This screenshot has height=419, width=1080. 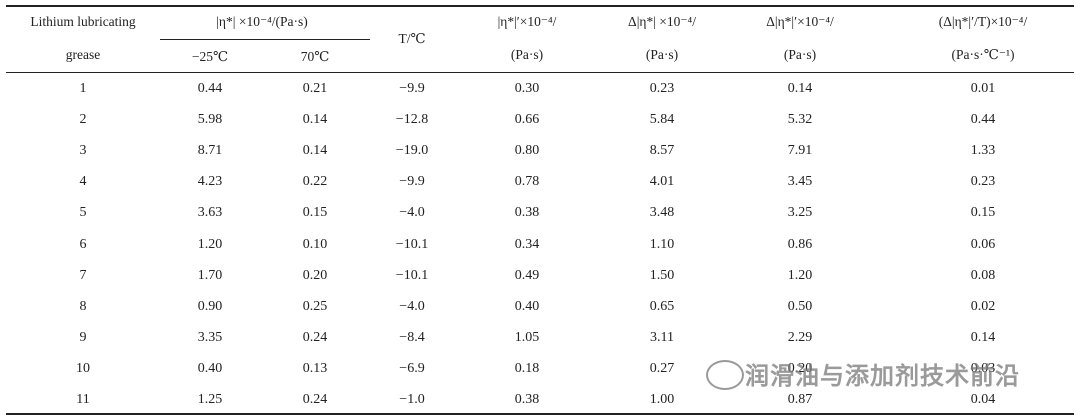 I want to click on table-cell: 7.91, so click(x=800, y=151).